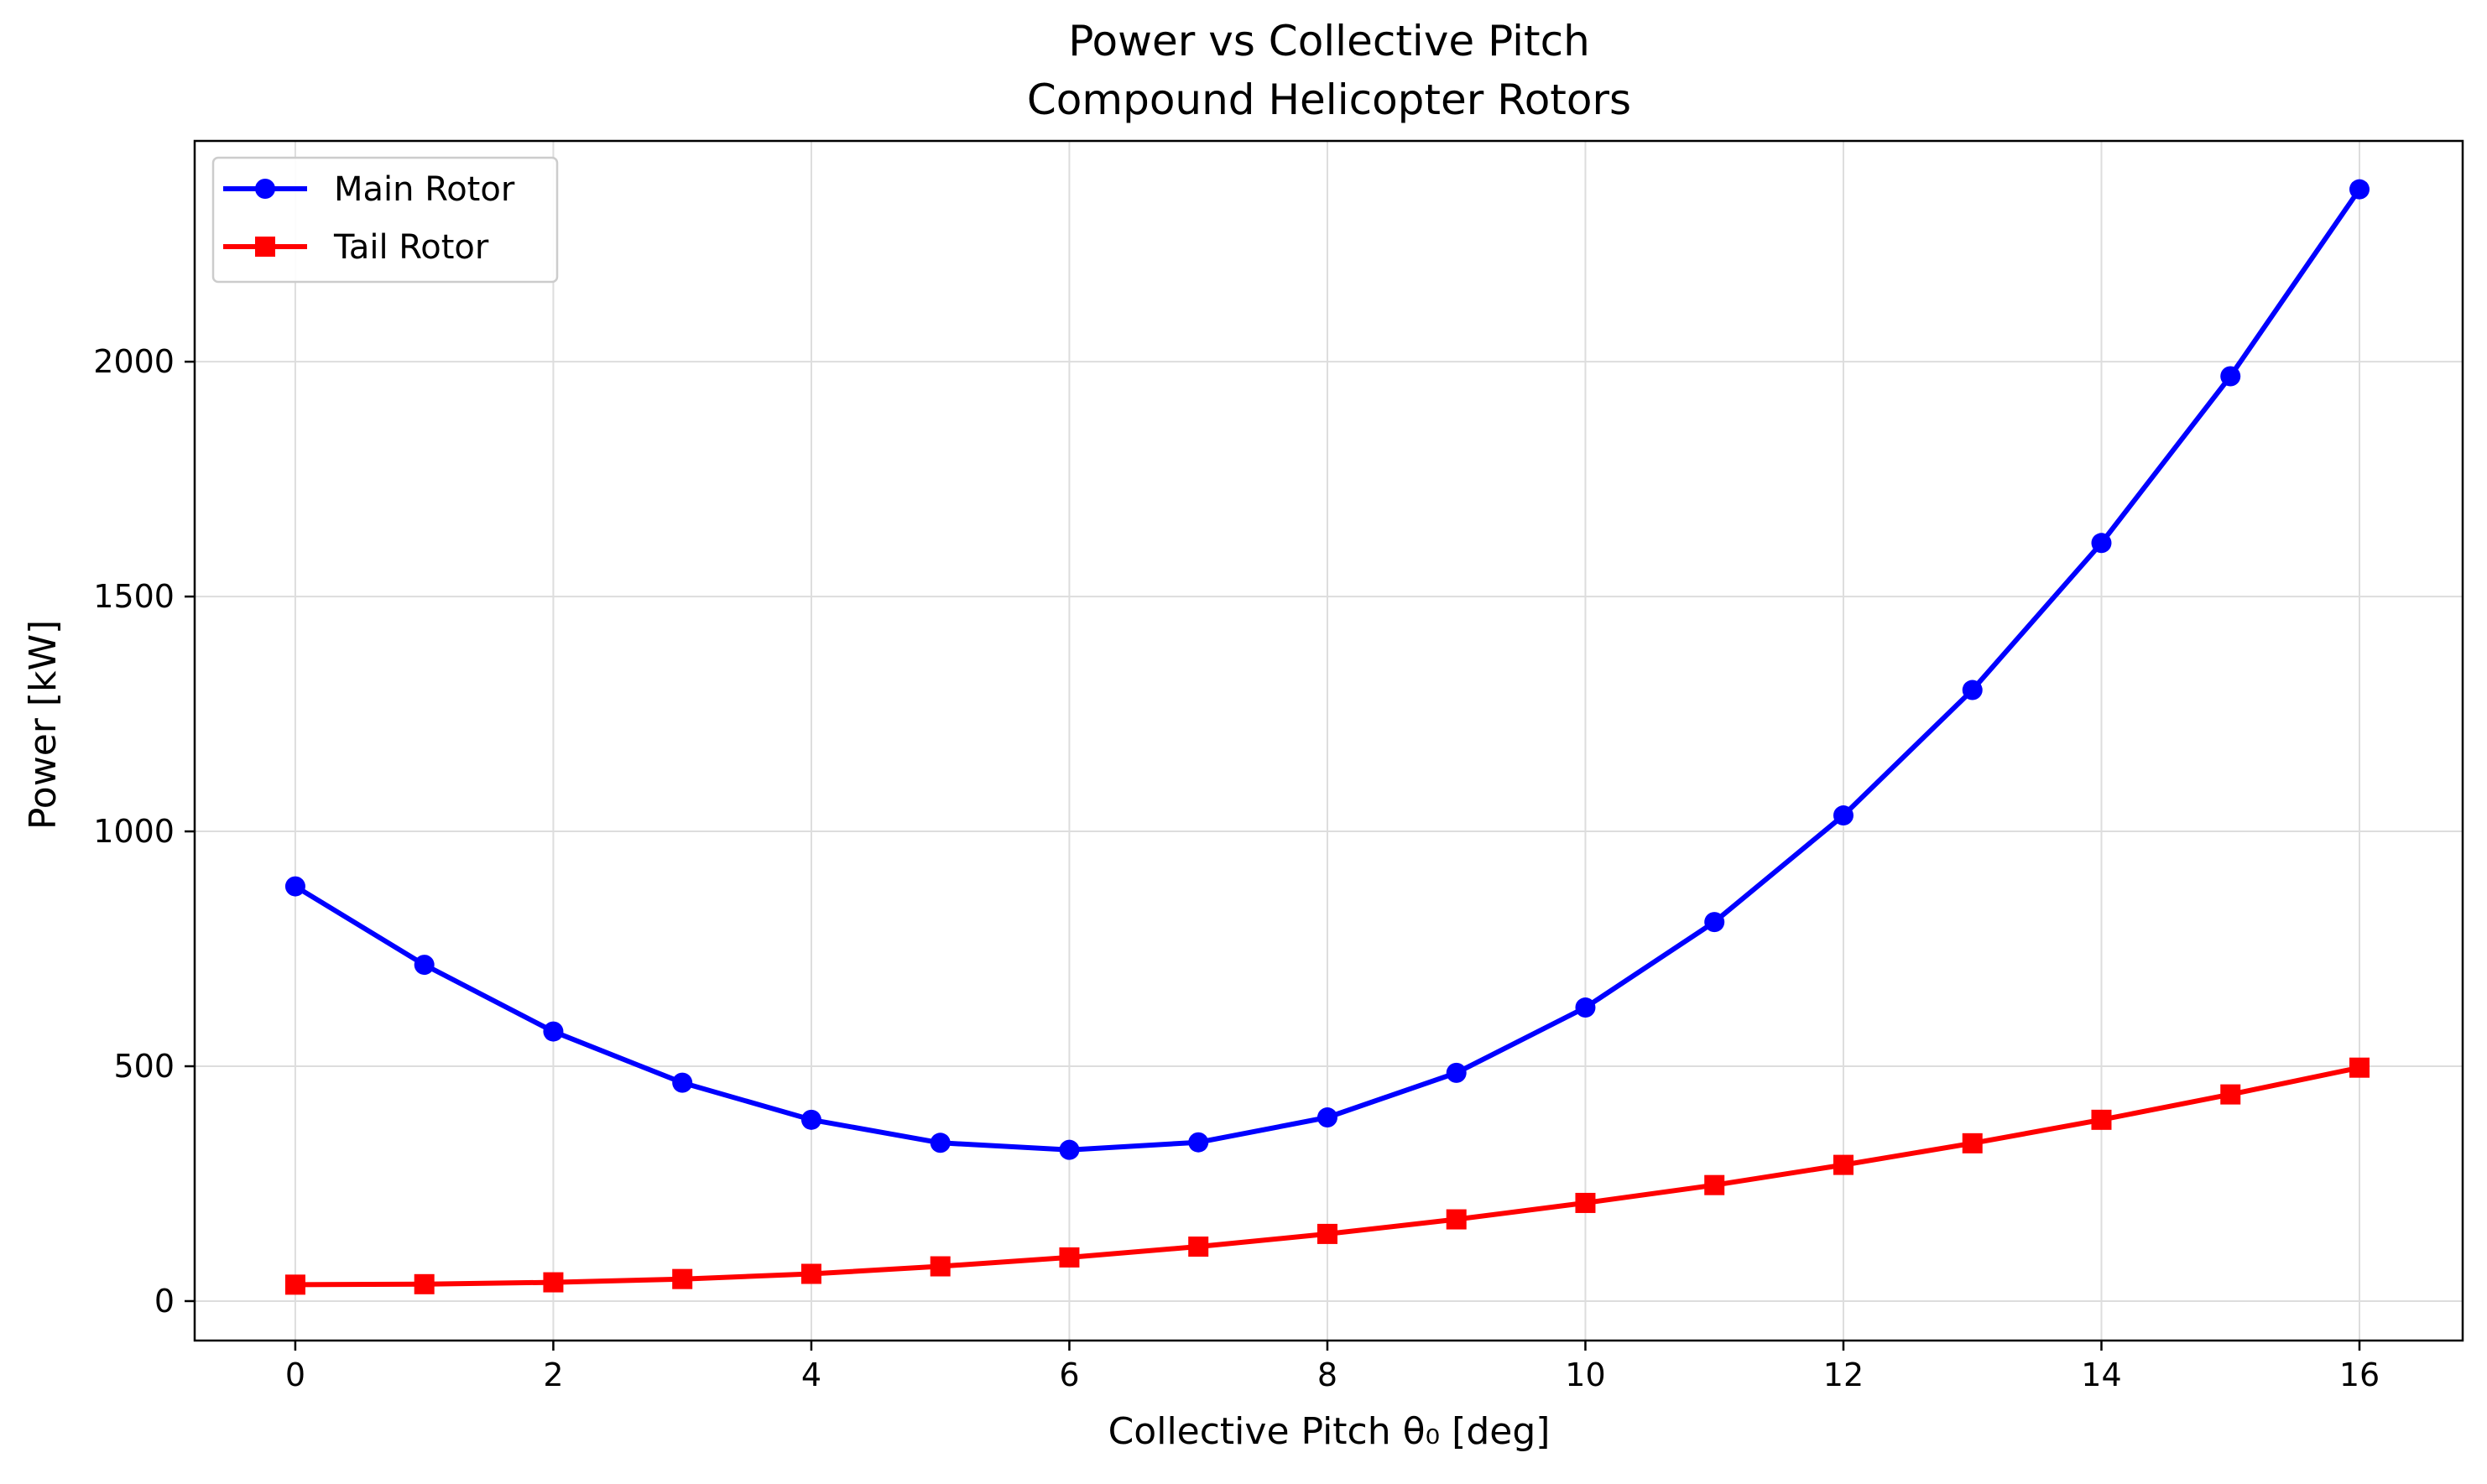 Image resolution: width=2487 pixels, height=1484 pixels. Describe the element at coordinates (2359, 1374) in the screenshot. I see `x-tick-label: 16` at that location.